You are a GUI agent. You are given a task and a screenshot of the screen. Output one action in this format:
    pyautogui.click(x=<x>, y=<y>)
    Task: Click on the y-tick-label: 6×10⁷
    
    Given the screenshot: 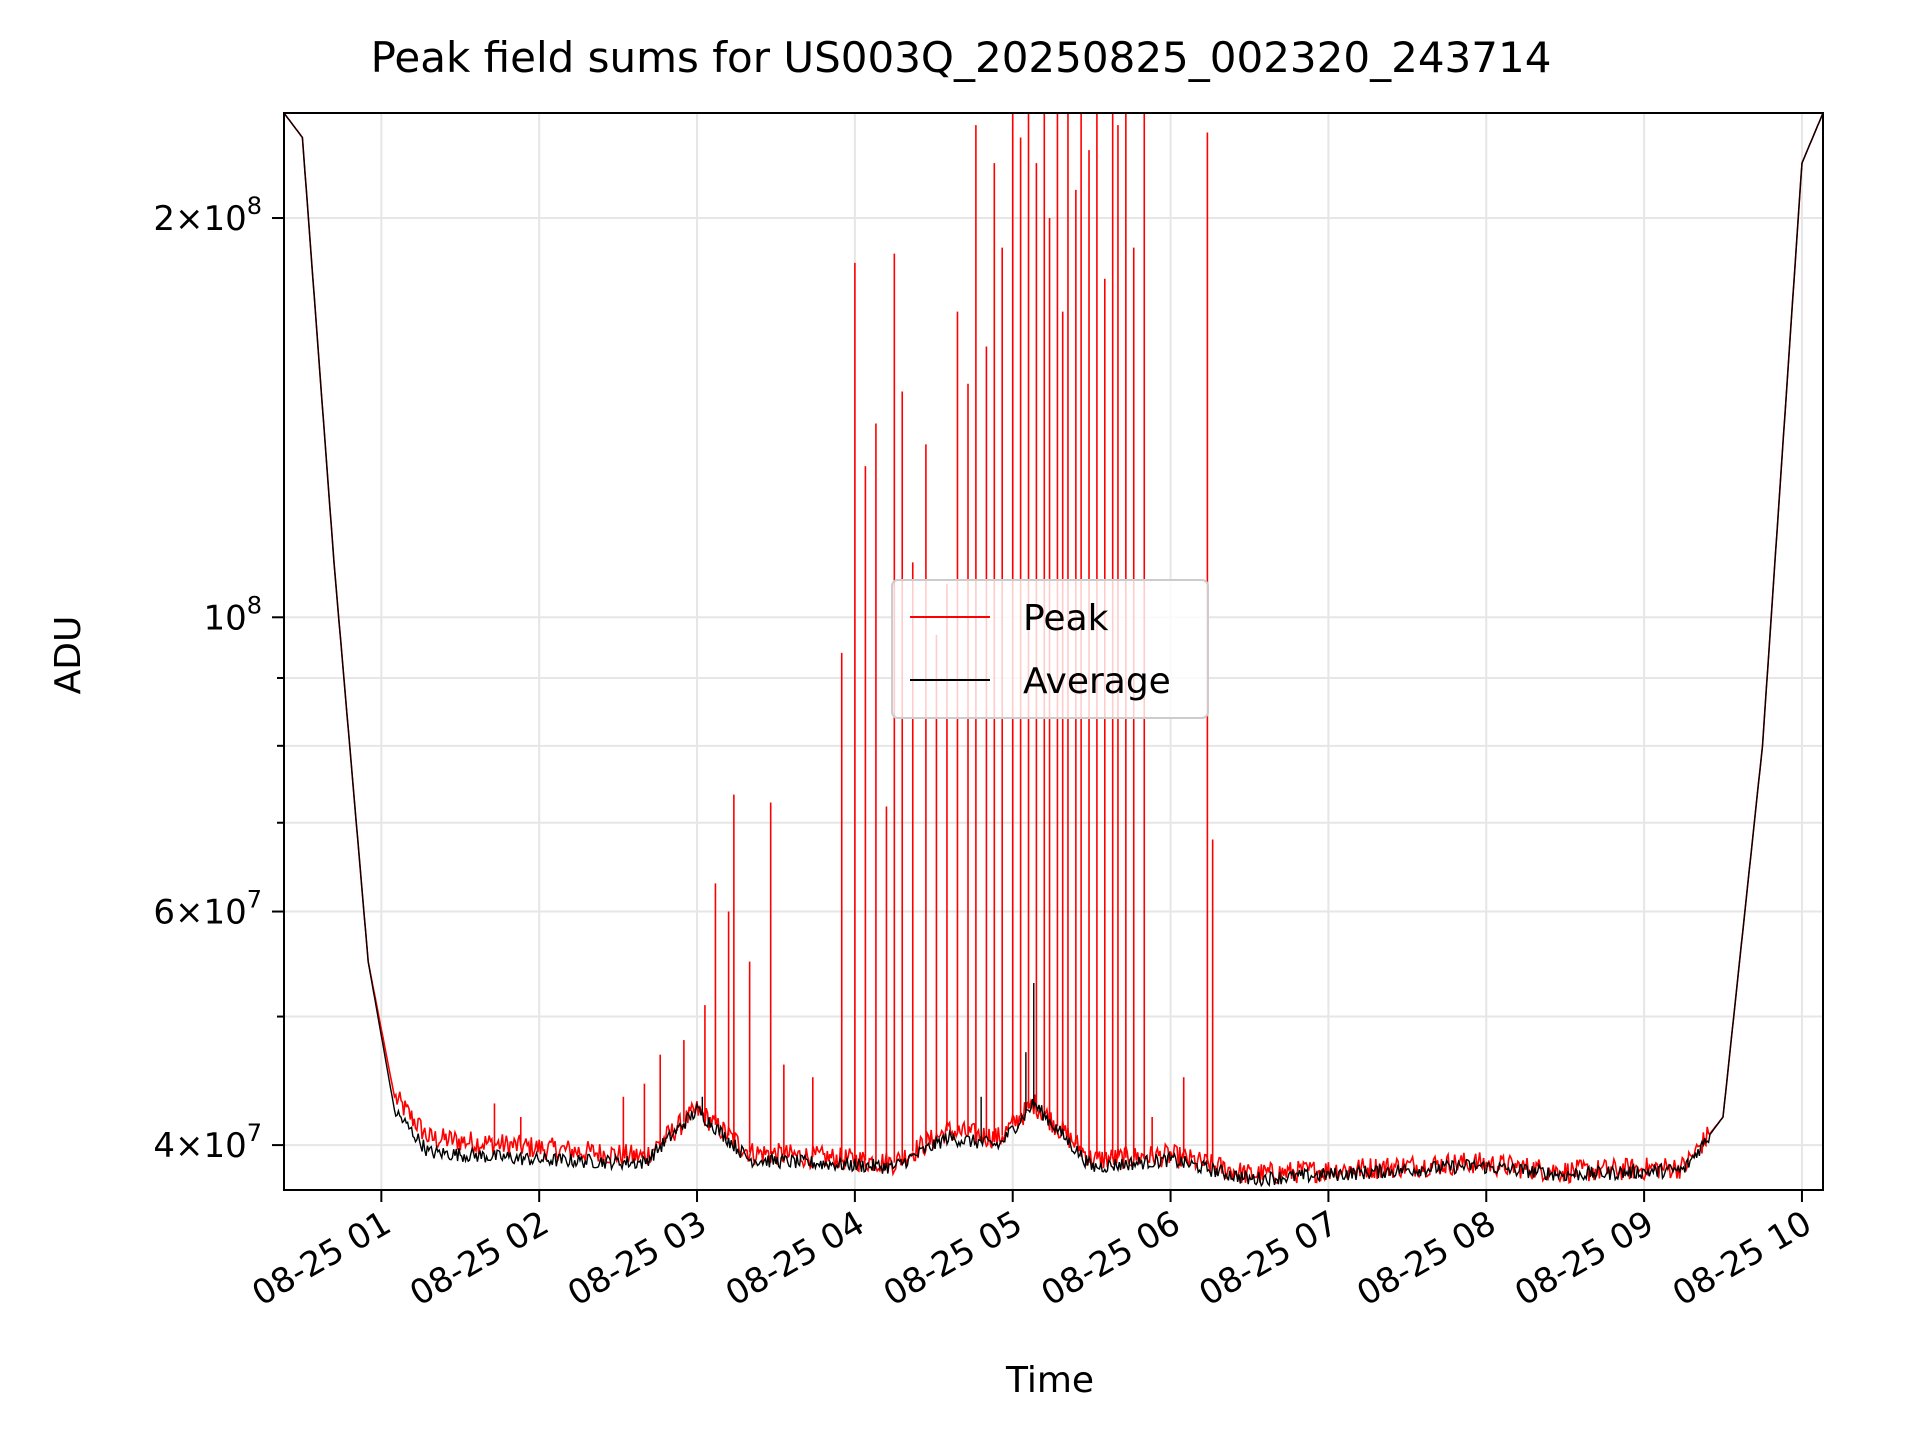 What is the action you would take?
    pyautogui.click(x=207, y=909)
    